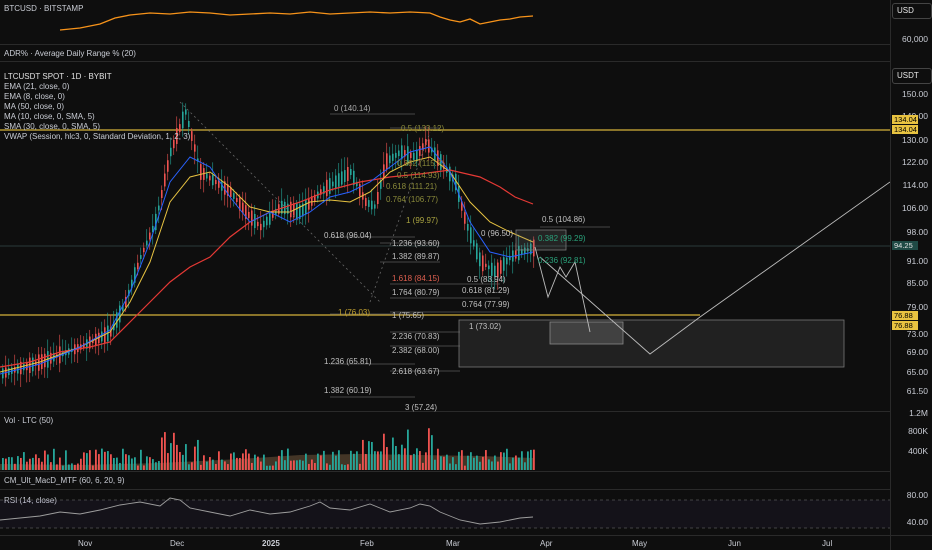 This screenshot has width=932, height=550. Describe the element at coordinates (354, 312) in the screenshot. I see `fib-label: 1 (76.03)` at that location.